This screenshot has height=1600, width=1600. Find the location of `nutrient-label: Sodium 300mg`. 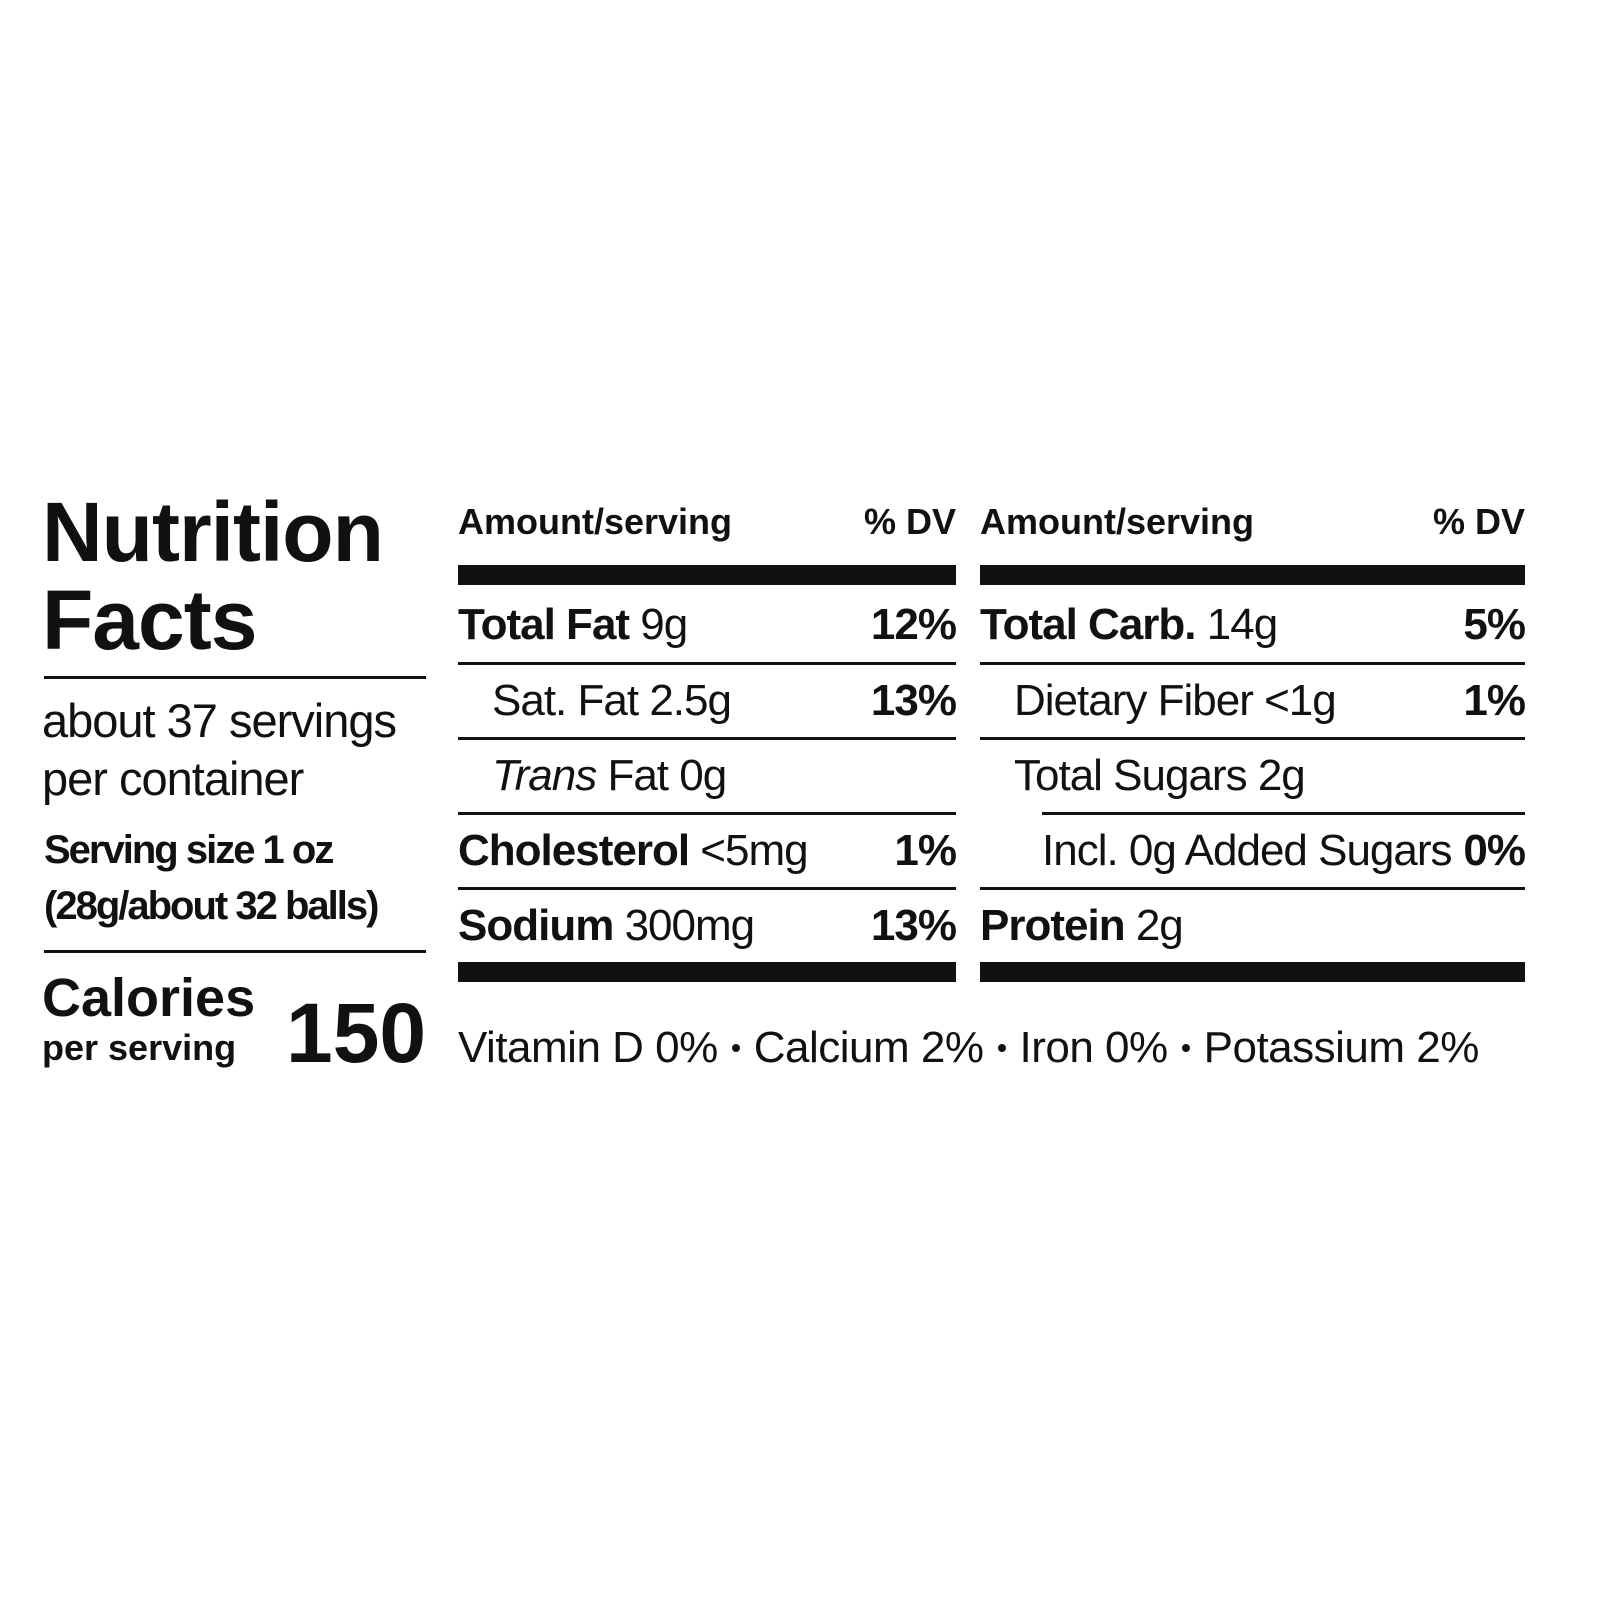

nutrient-label: Sodium 300mg is located at coordinates (607, 926).